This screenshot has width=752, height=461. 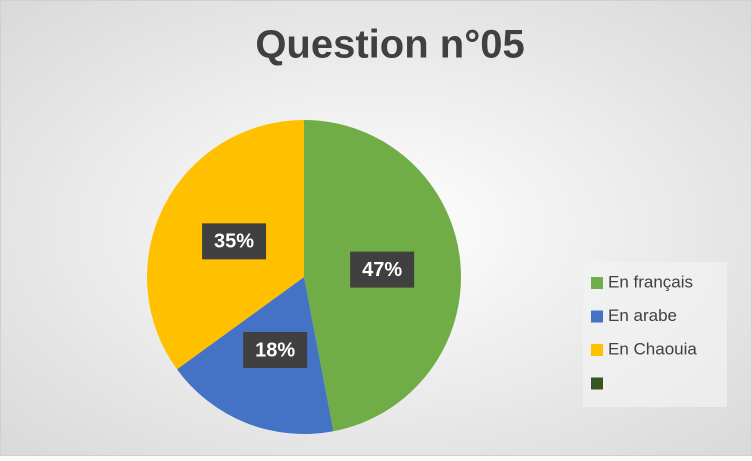 I want to click on legend-label: En français, so click(x=650, y=281).